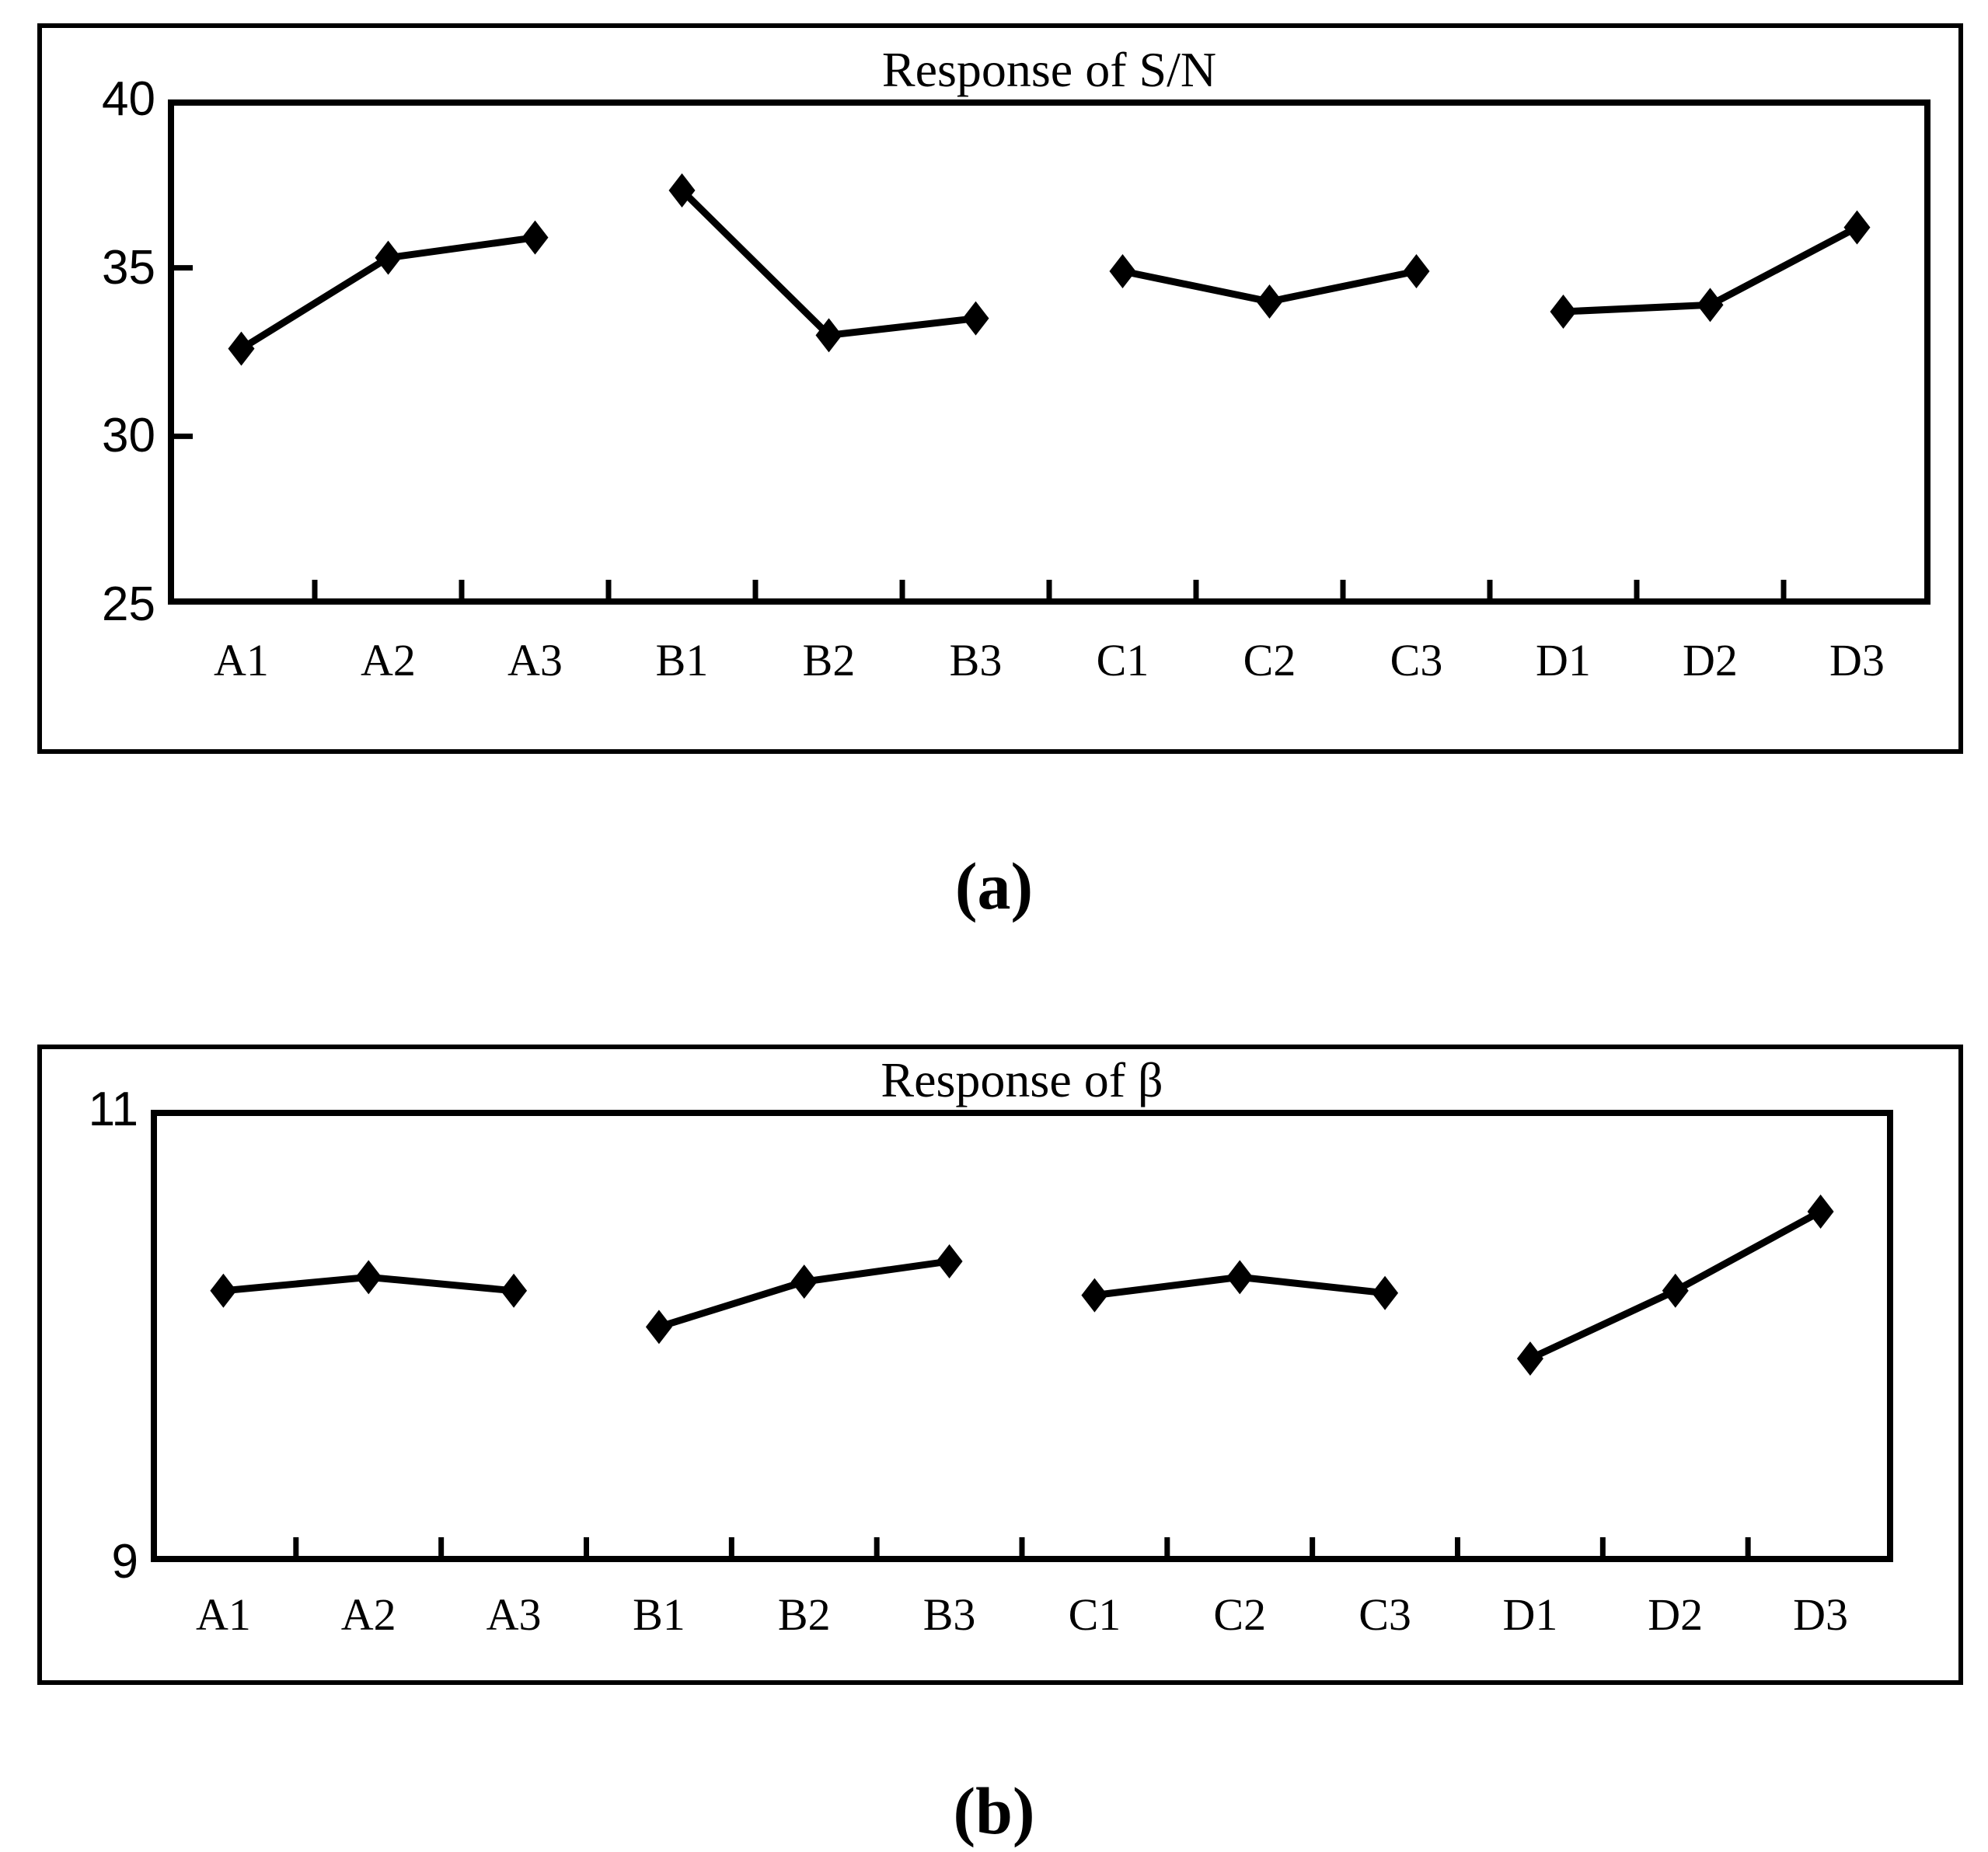 The width and height of the screenshot is (1988, 1852). I want to click on y-tick-label: 25, so click(128, 604).